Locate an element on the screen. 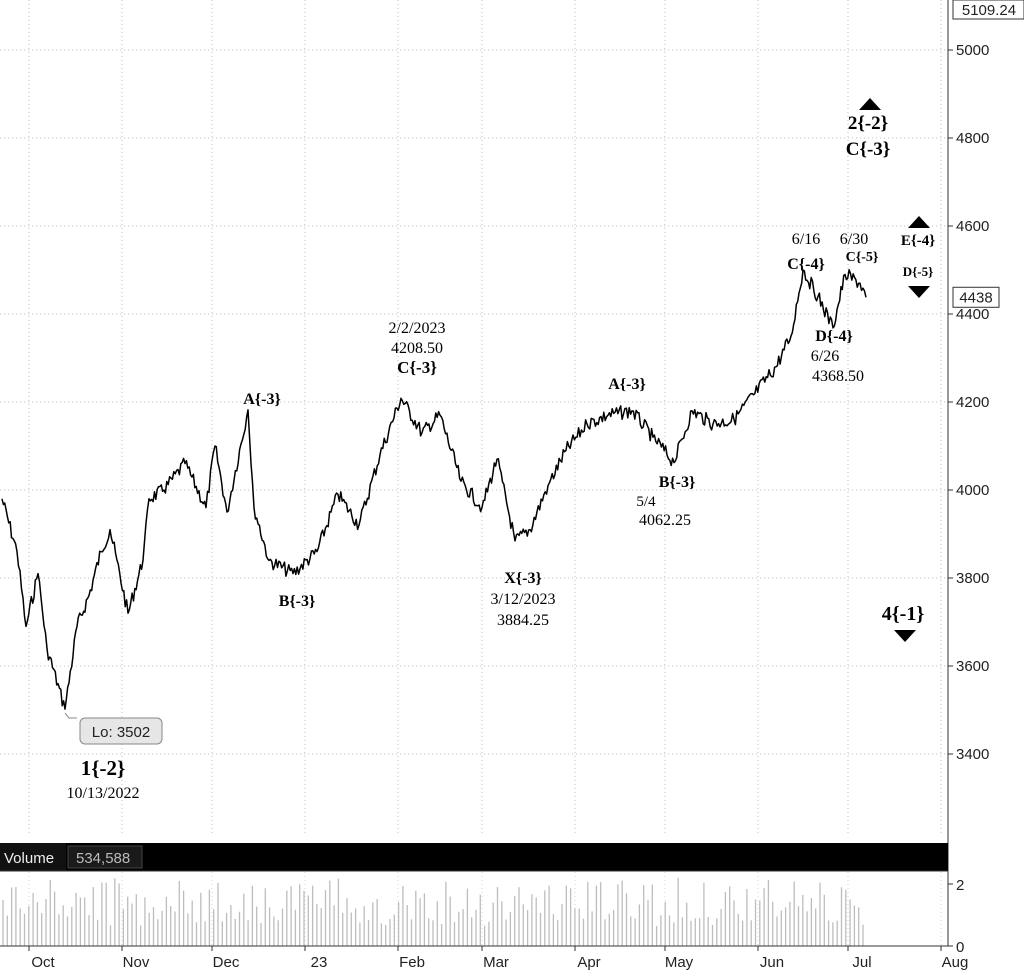 The width and height of the screenshot is (1024, 974). wave-label-line: 2/2/2023 is located at coordinates (417, 328).